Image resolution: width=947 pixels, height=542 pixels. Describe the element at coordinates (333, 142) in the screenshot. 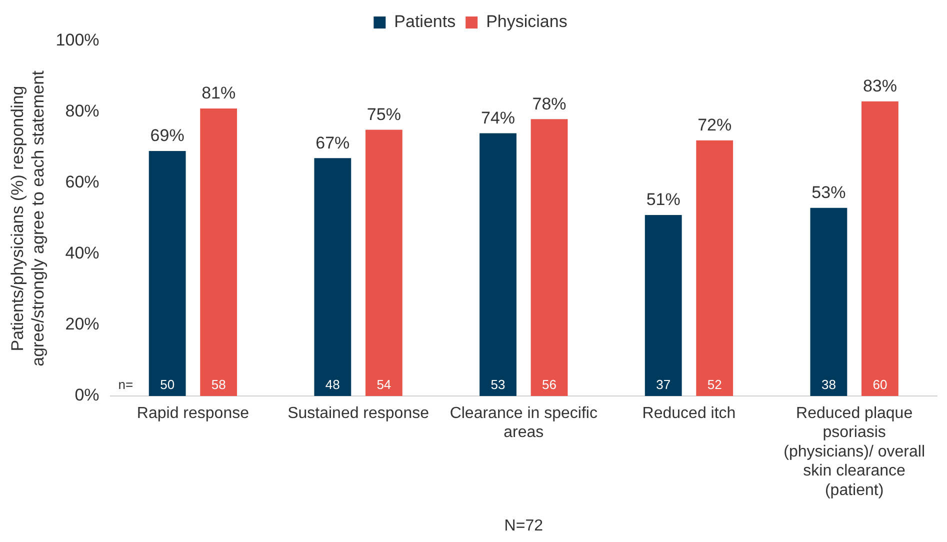

I see `data-label: 67%` at that location.